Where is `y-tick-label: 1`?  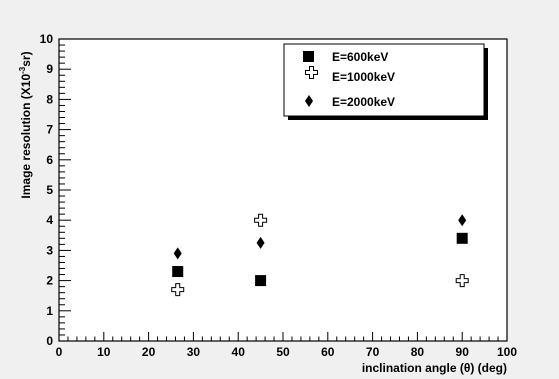 y-tick-label: 1 is located at coordinates (49, 311).